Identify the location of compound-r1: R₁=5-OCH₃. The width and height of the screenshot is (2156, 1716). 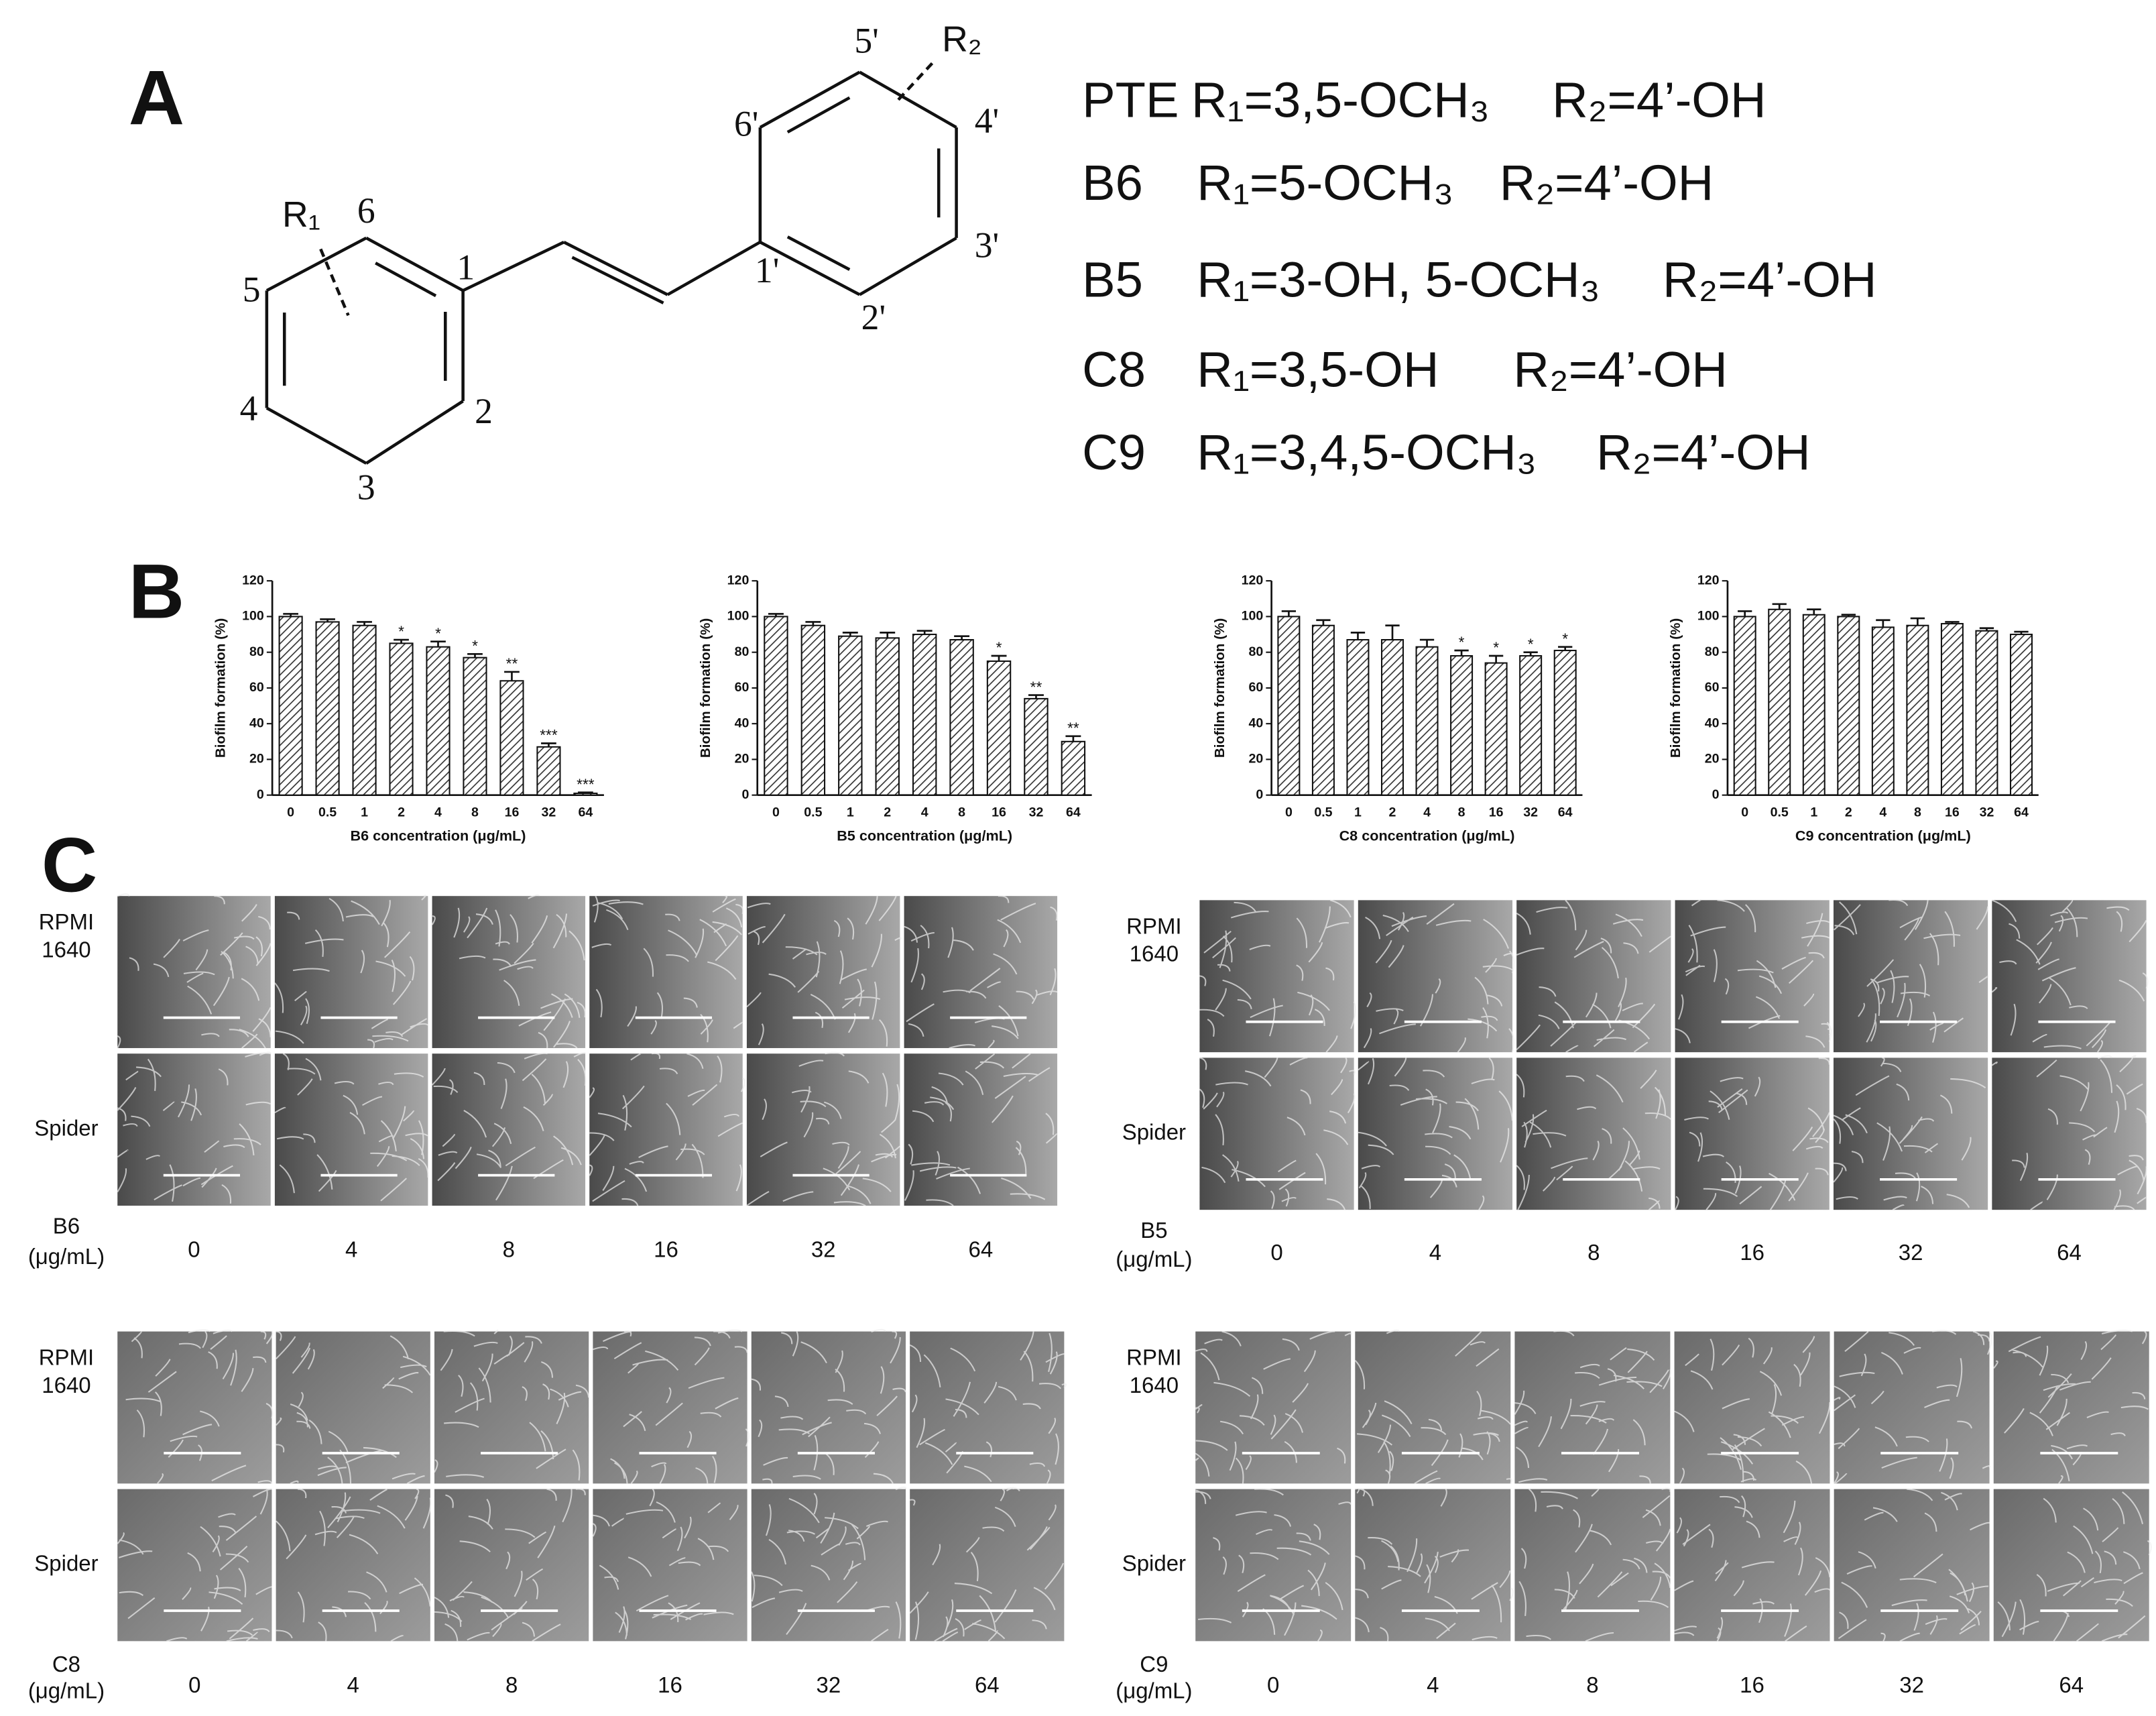
(1325, 183).